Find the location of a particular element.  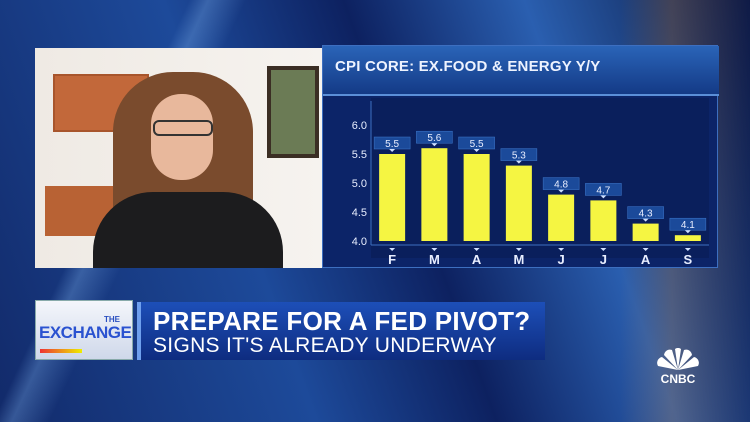

show-logo: THE EXCHANGE is located at coordinates (84, 330).